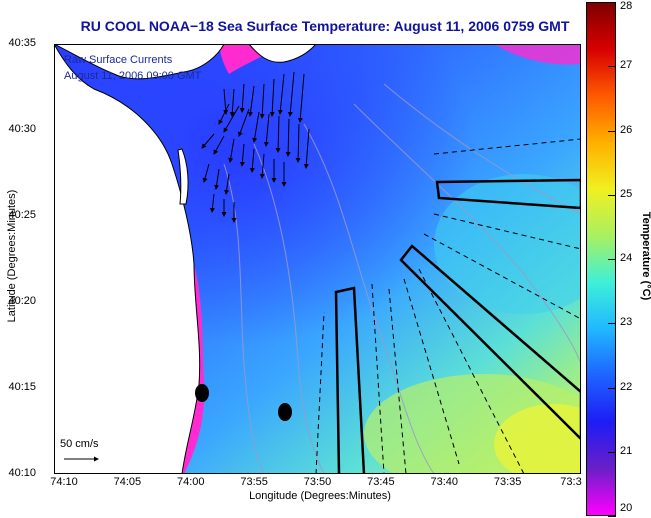 The height and width of the screenshot is (518, 651). I want to click on legend-line-2: August 11, 2006 09:00 GMT, so click(133, 76).